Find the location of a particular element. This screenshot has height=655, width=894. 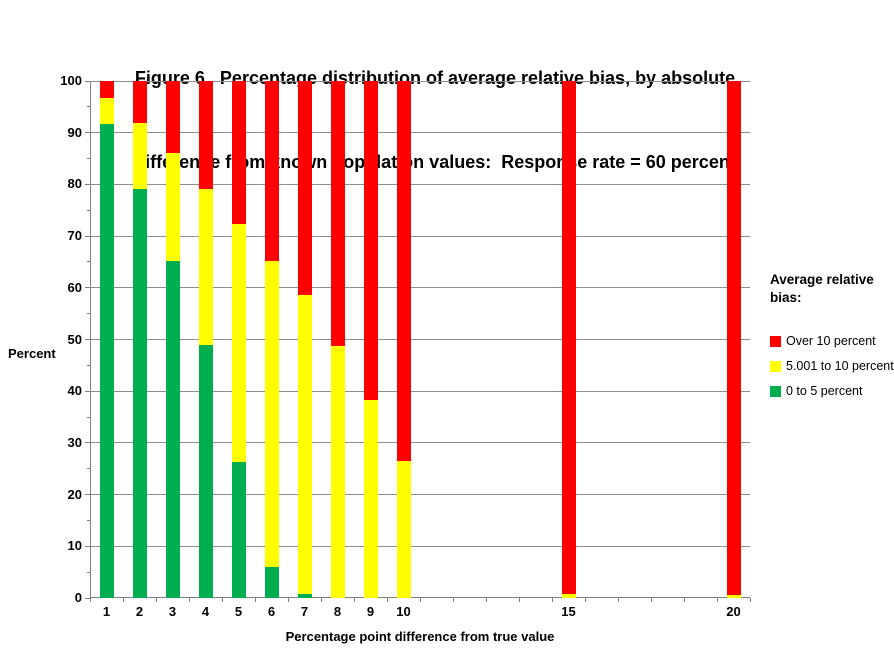

bar-segment-x7-over-10-percent is located at coordinates (304, 188).